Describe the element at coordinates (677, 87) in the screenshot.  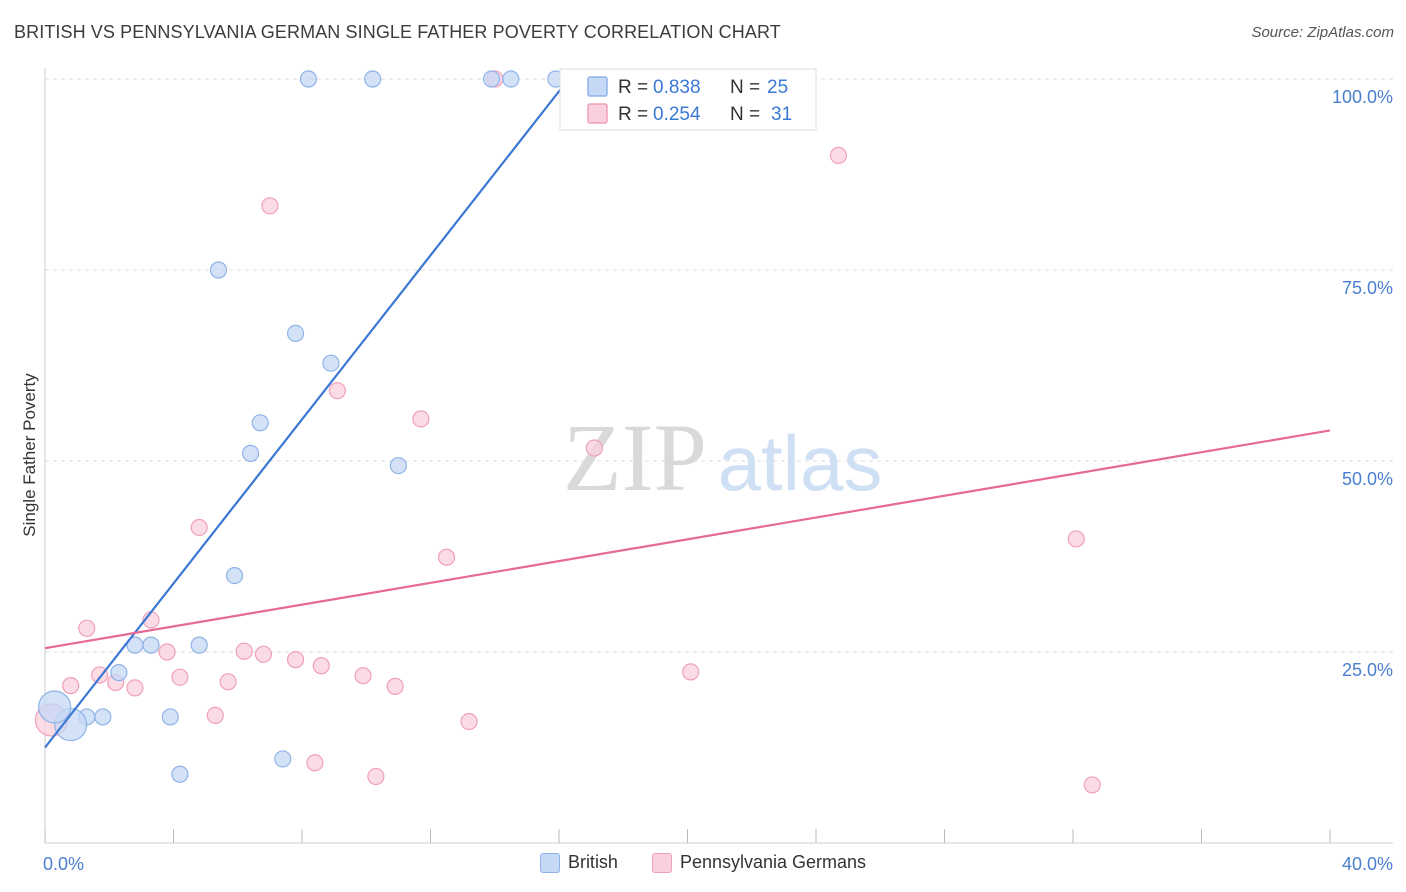
I see `stats-r-value-british: 0.838` at that location.